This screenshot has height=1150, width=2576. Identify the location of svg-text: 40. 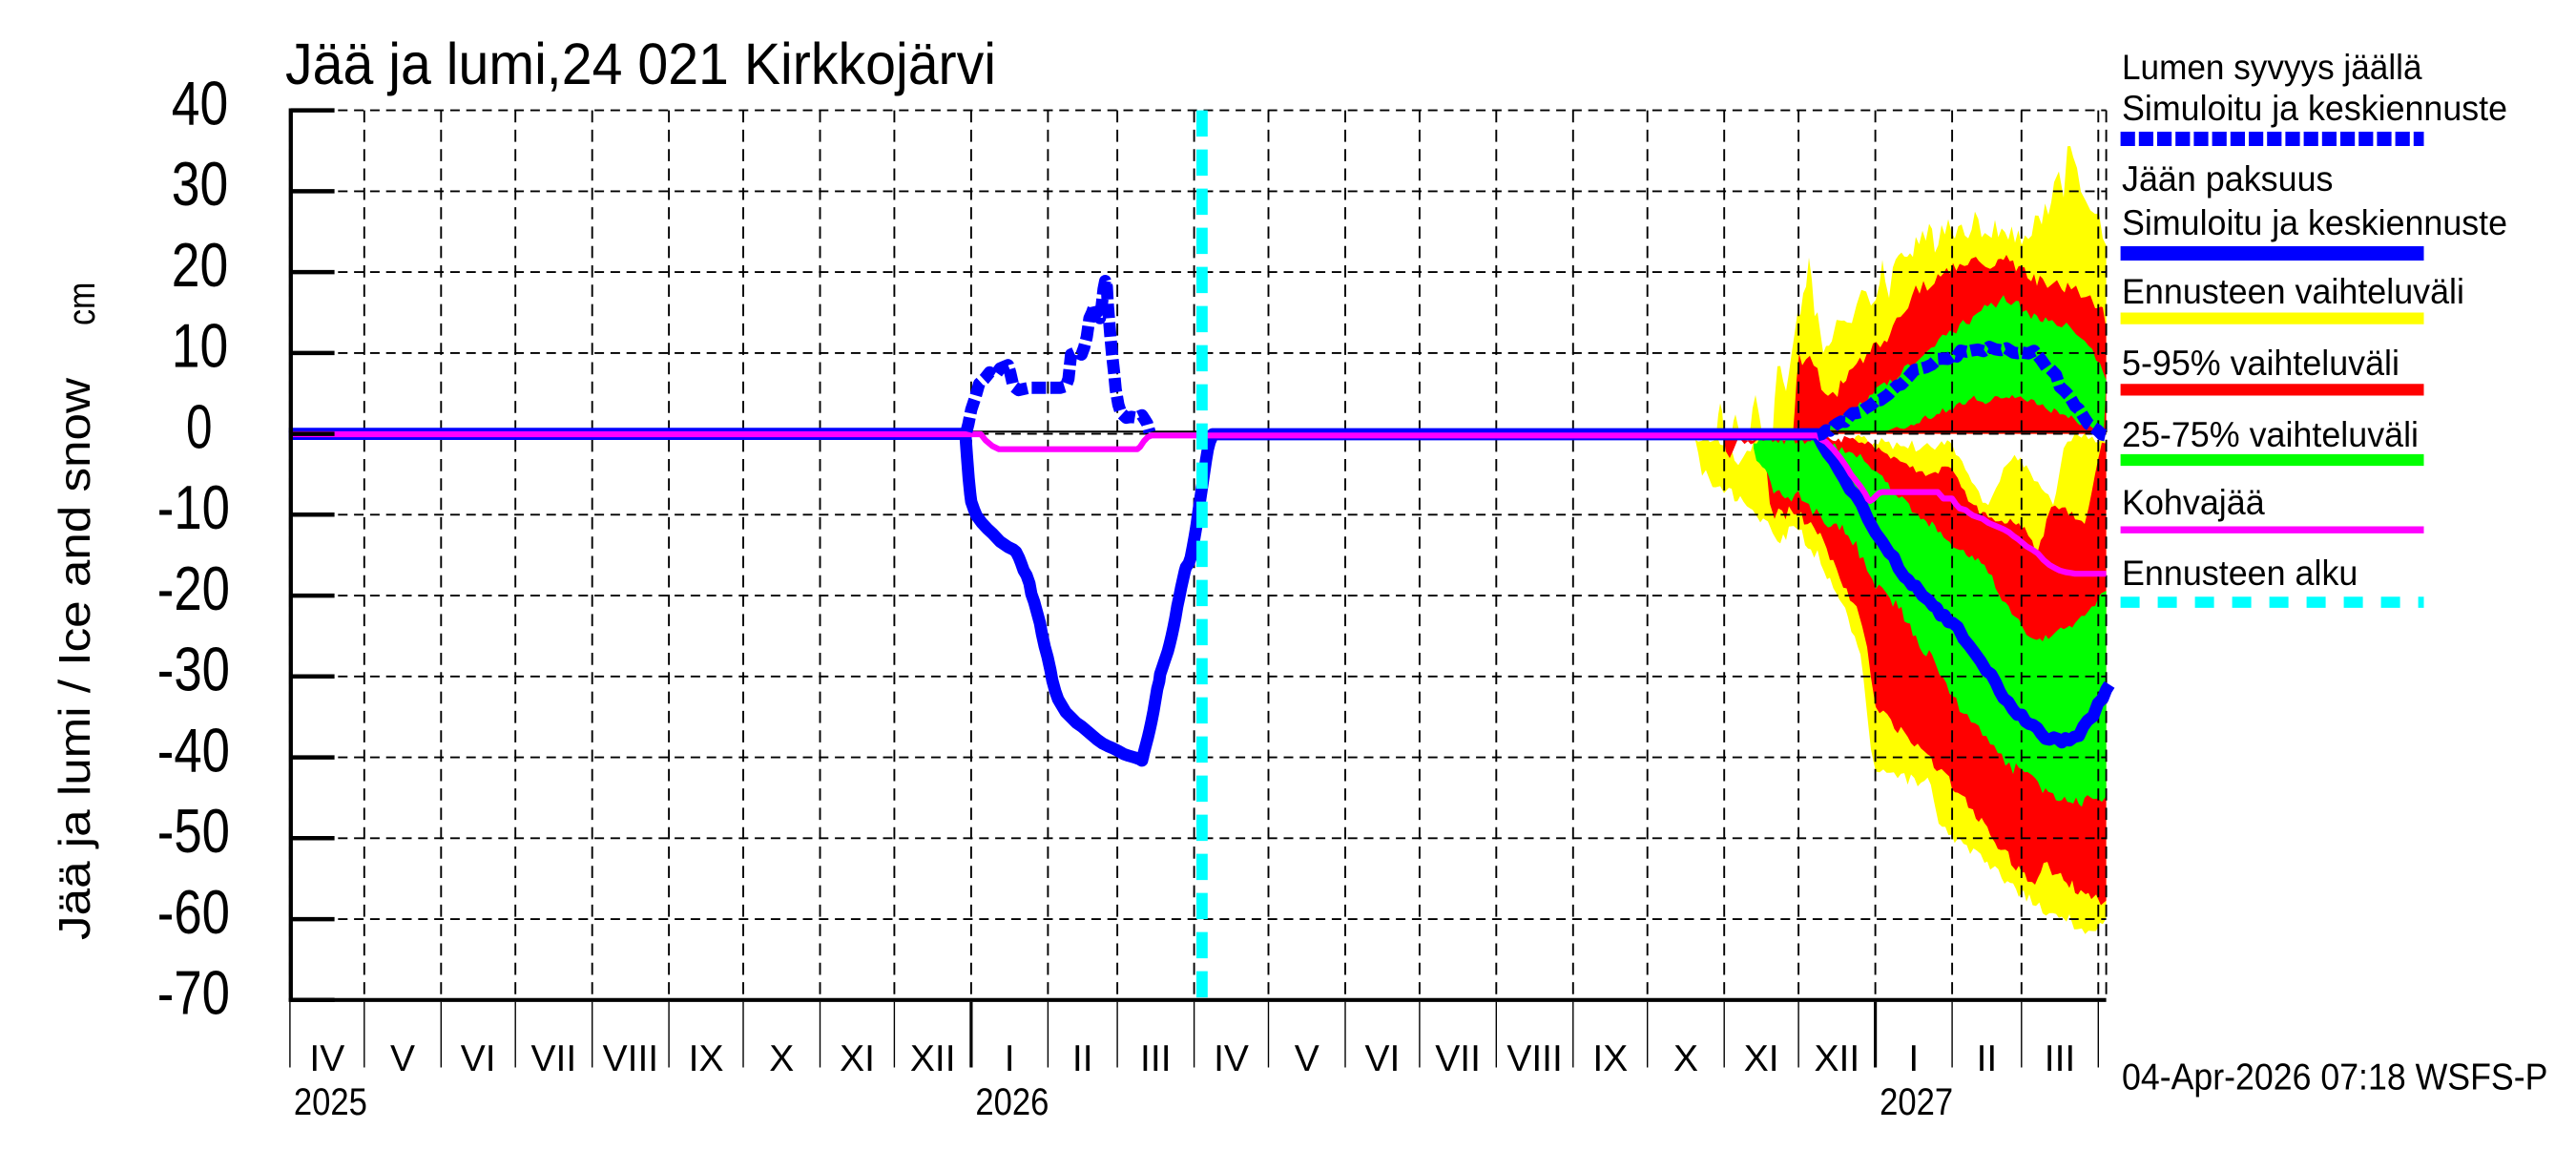
(200, 102).